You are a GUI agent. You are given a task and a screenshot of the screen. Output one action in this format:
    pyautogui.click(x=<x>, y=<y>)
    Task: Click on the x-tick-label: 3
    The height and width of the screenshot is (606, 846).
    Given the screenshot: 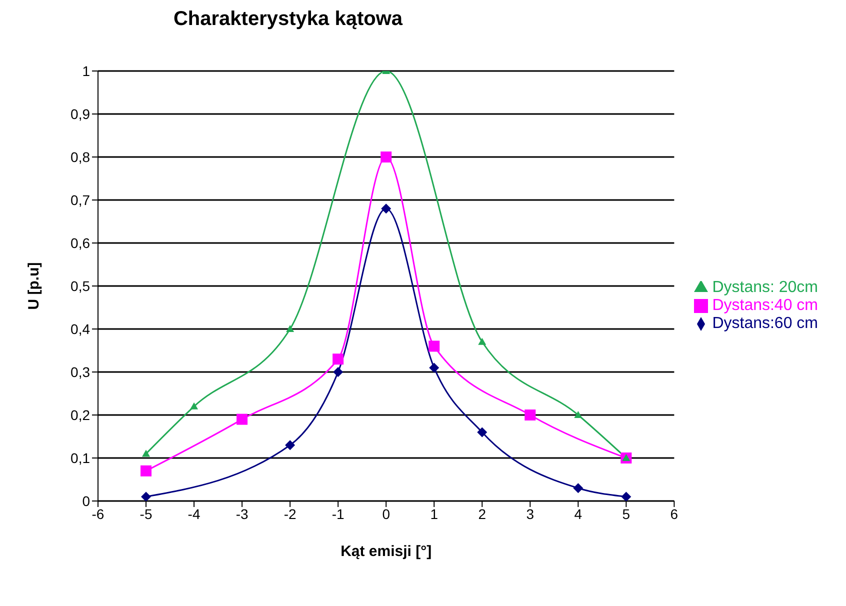 What is the action you would take?
    pyautogui.click(x=530, y=514)
    